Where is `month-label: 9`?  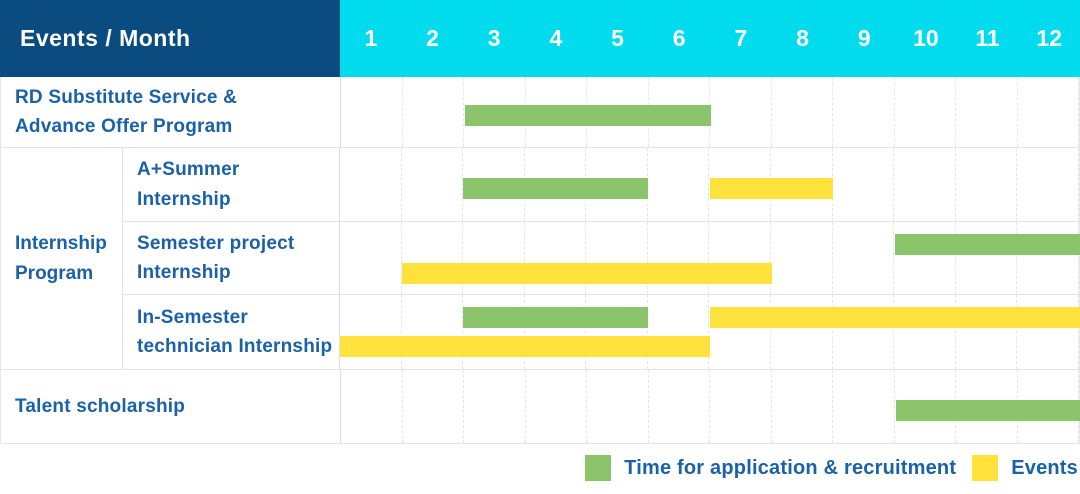
month-label: 9 is located at coordinates (864, 38).